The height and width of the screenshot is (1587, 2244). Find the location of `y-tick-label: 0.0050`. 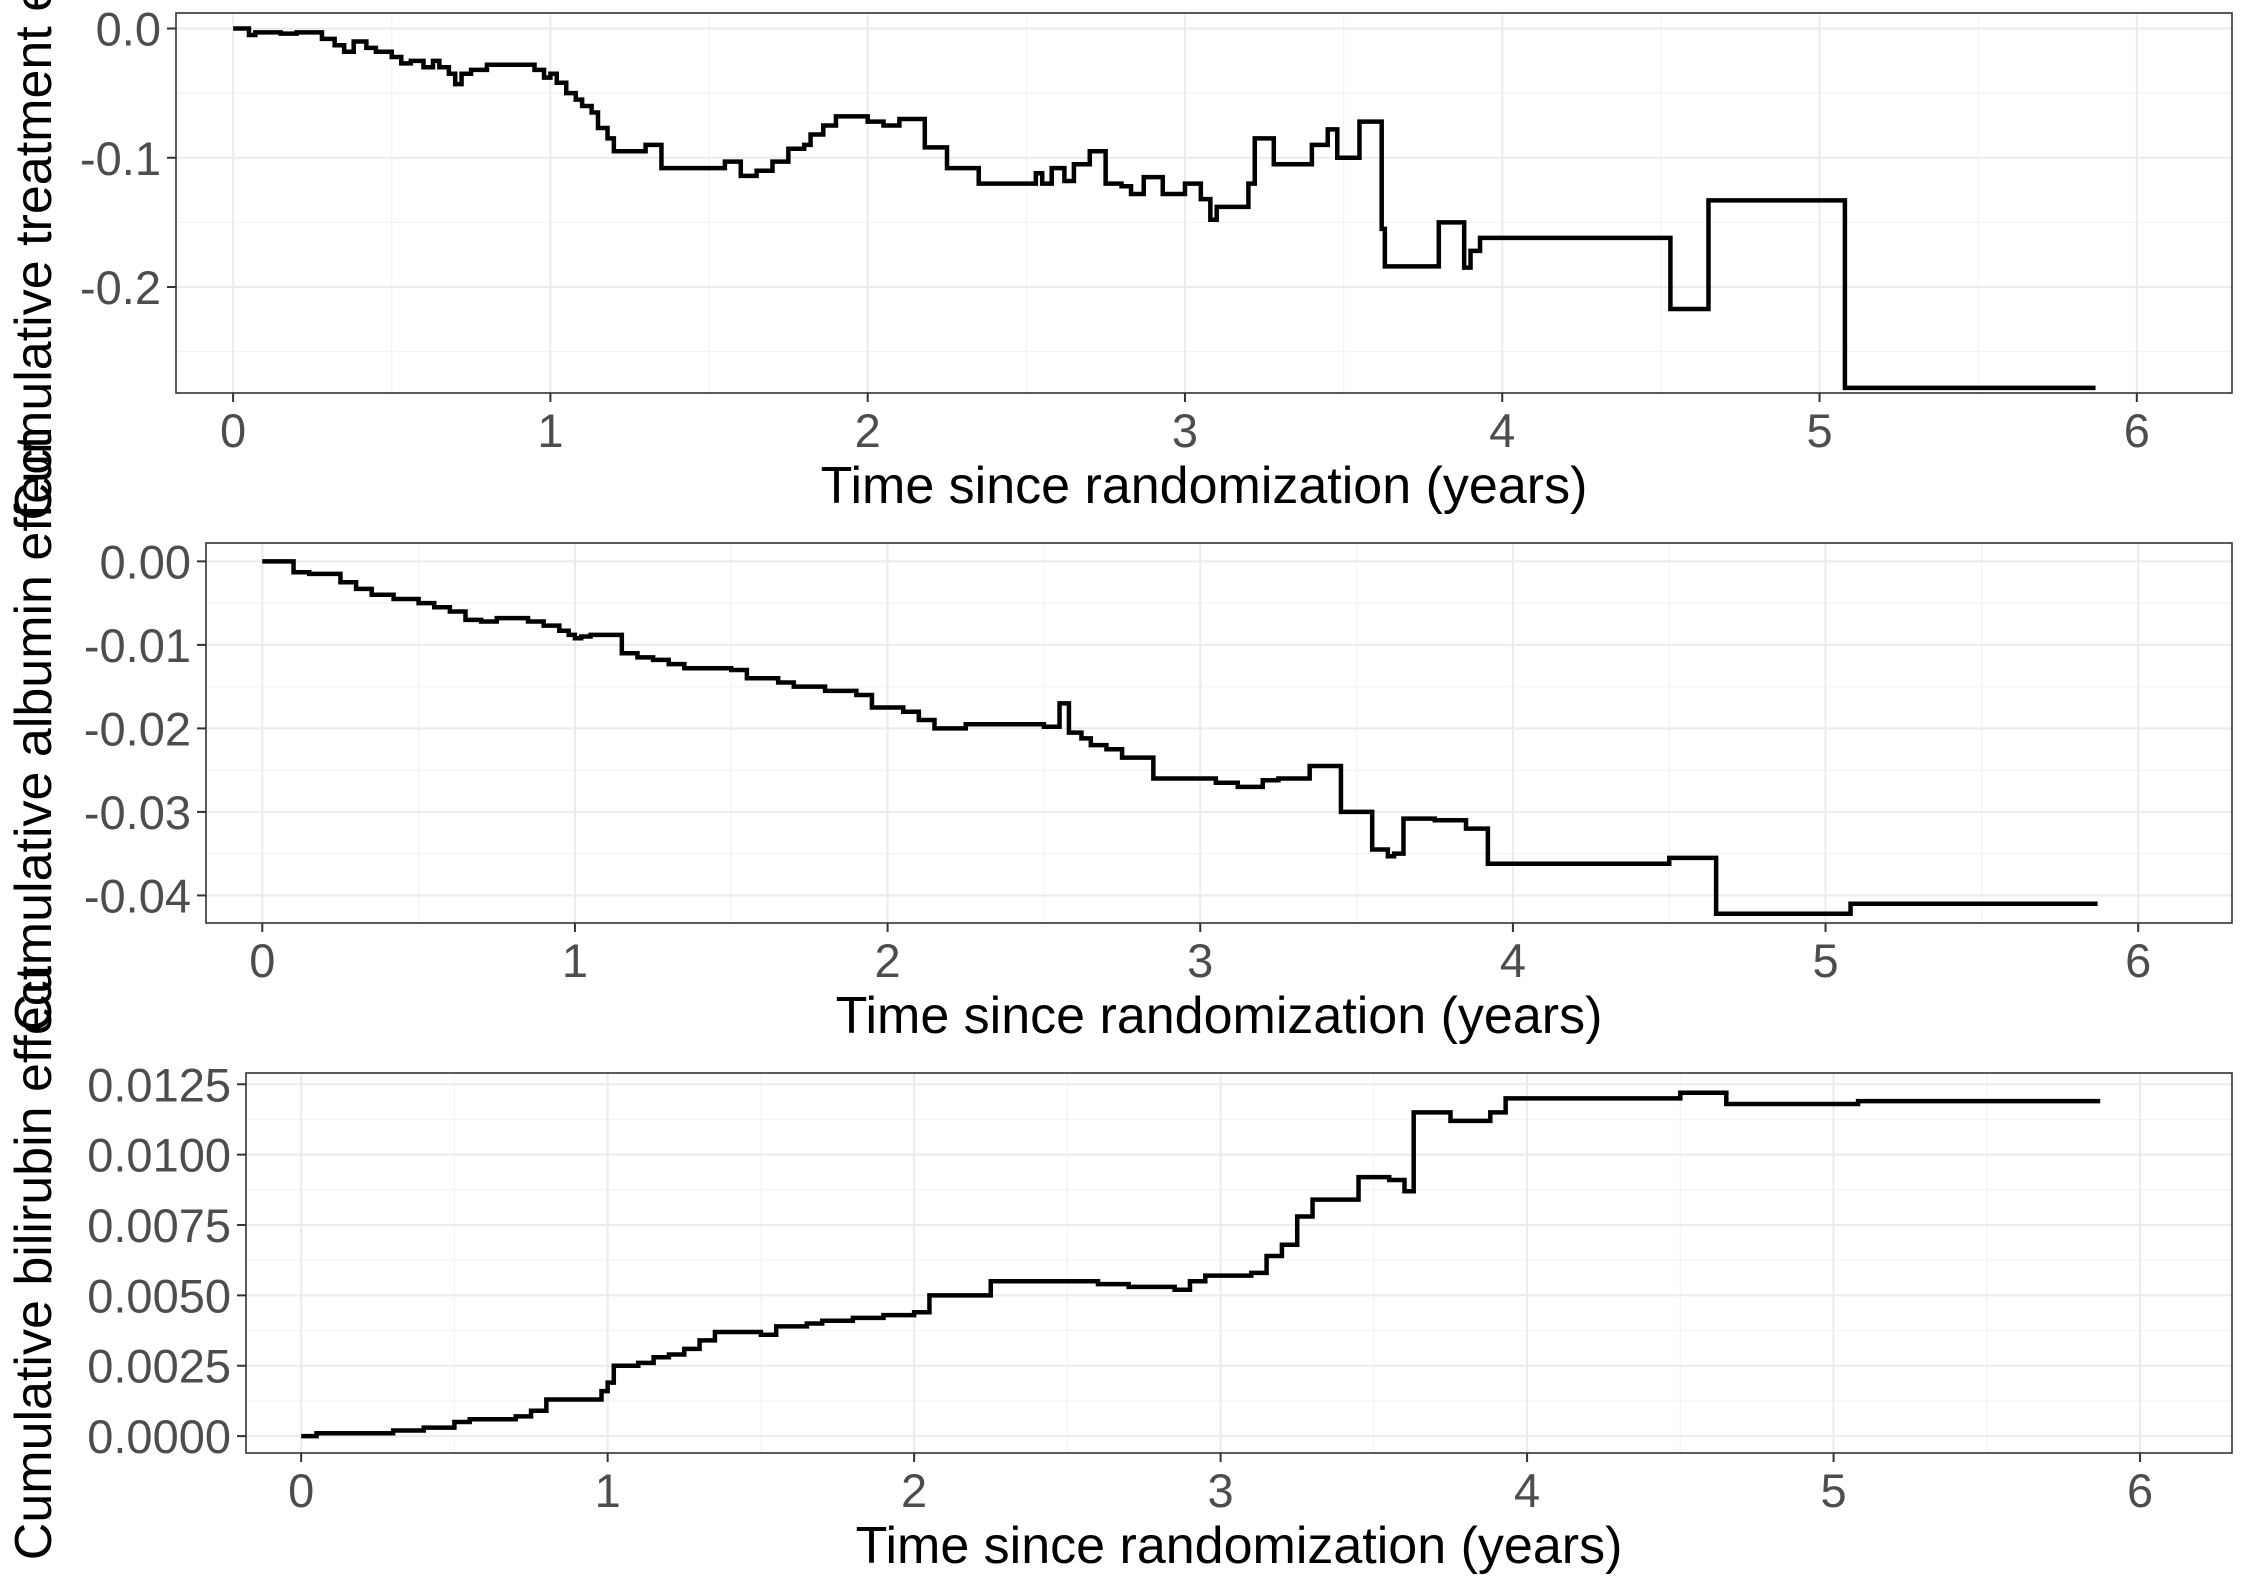

y-tick-label: 0.0050 is located at coordinates (159, 1295).